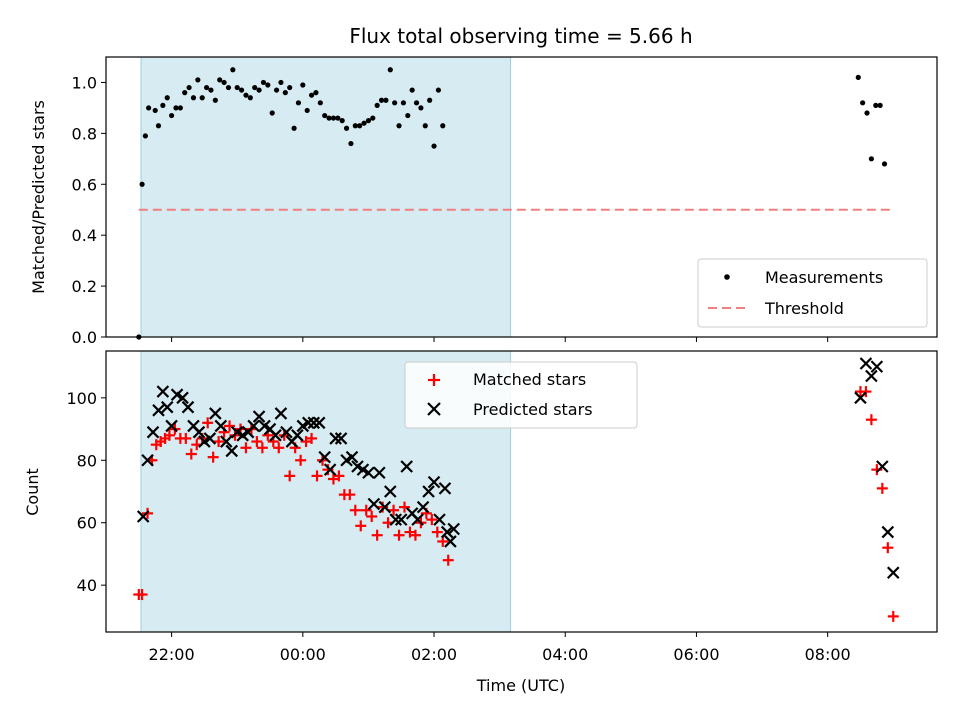 The height and width of the screenshot is (720, 960). Describe the element at coordinates (727, 277) in the screenshot. I see `legend-marker-measurements` at that location.